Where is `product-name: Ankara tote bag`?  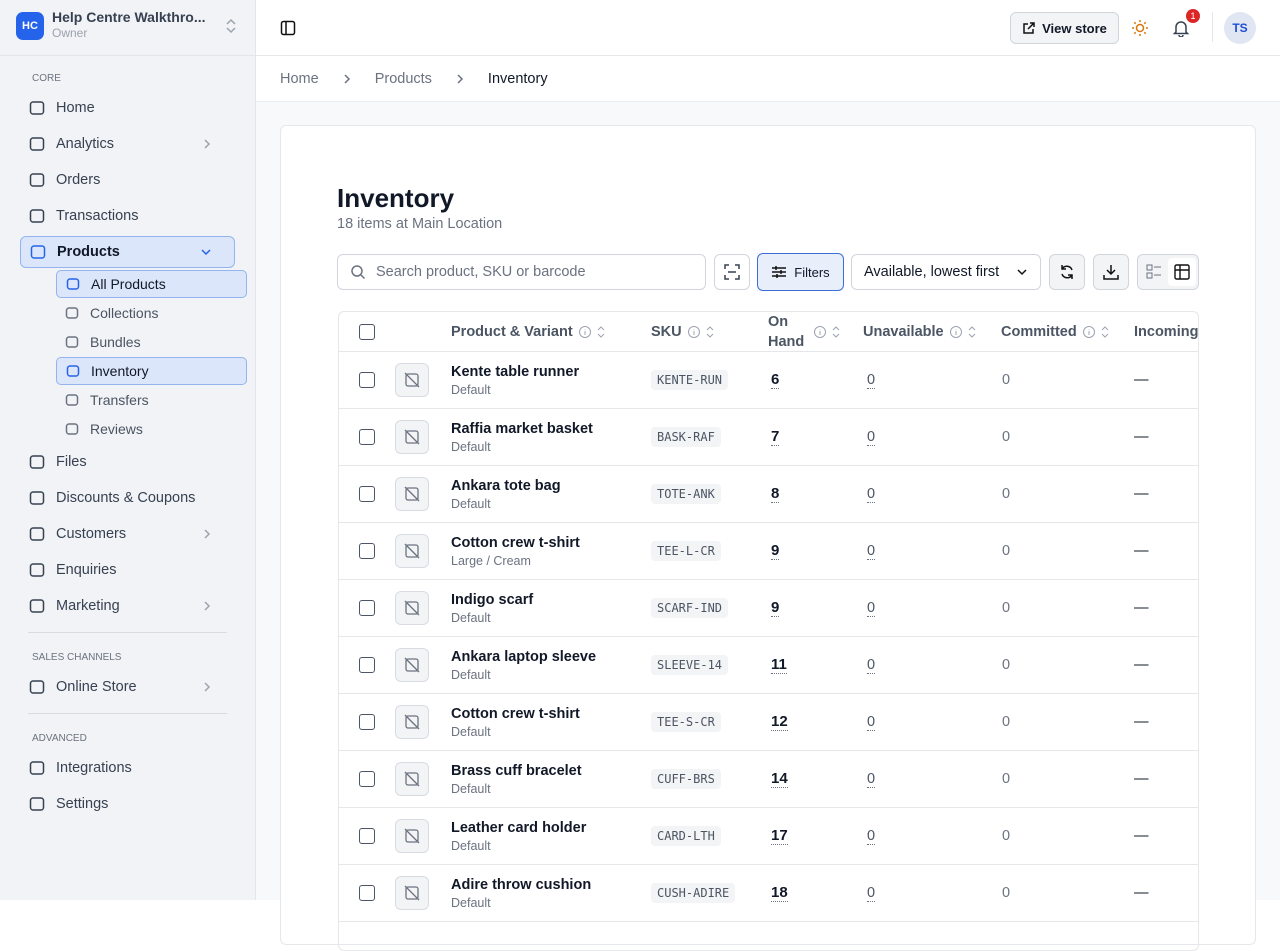 product-name: Ankara tote bag is located at coordinates (551, 486).